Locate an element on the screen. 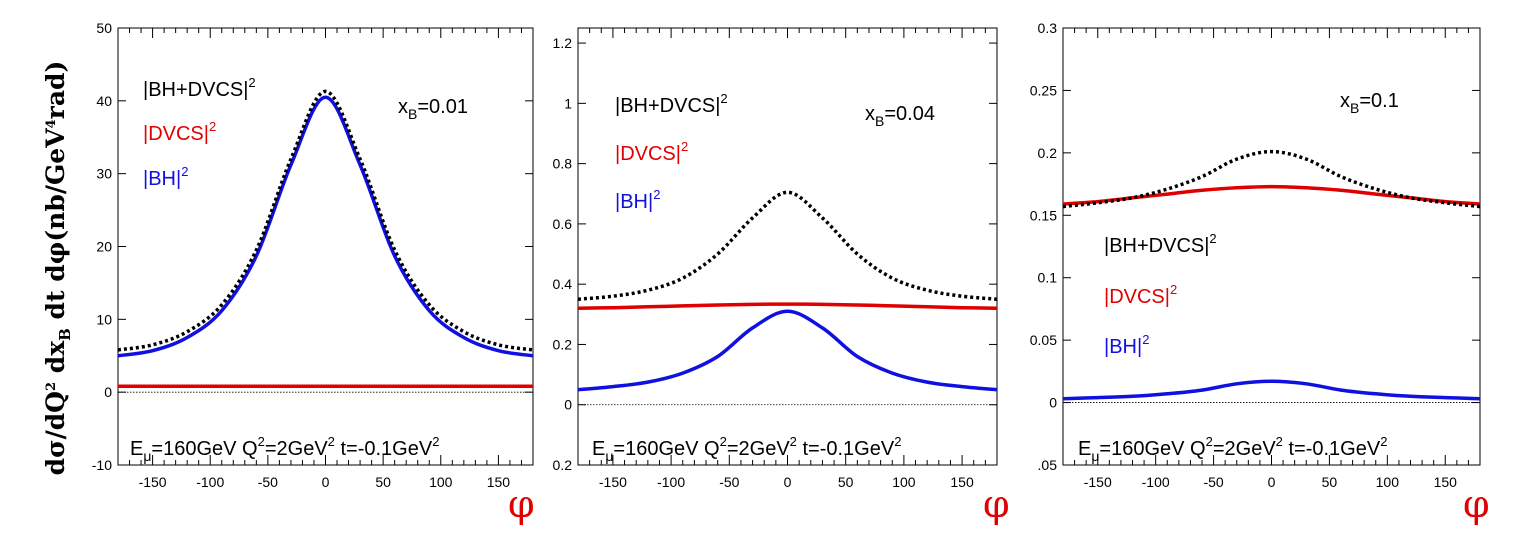 The height and width of the screenshot is (550, 1525). xb-annotation: xB=0.04 is located at coordinates (900, 116).